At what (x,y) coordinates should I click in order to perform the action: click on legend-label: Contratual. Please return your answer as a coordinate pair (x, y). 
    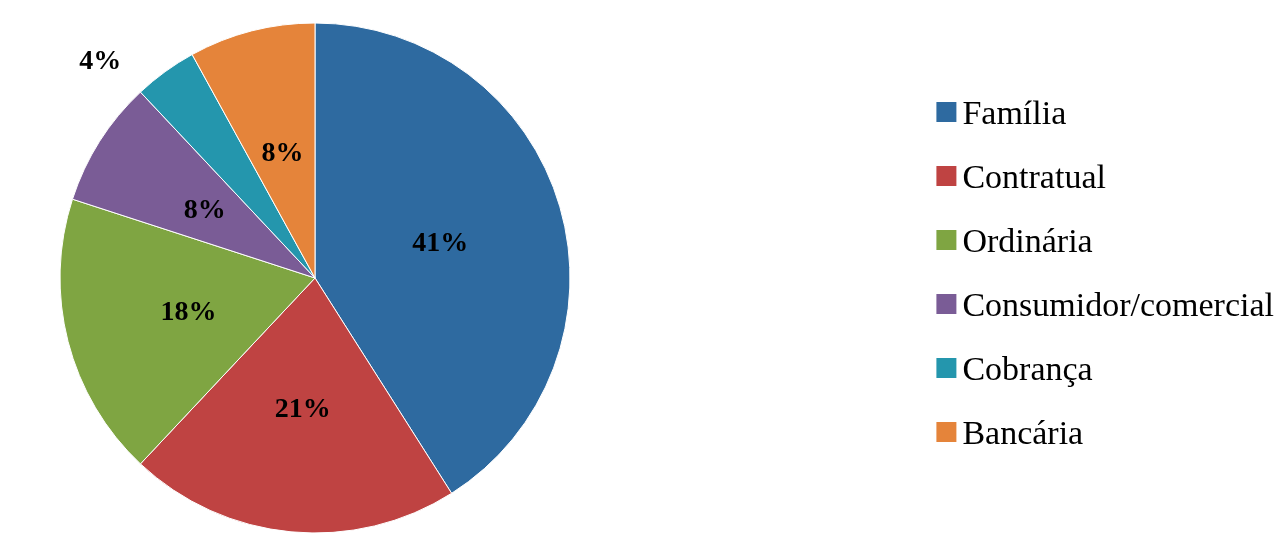
    Looking at the image, I should click on (1034, 176).